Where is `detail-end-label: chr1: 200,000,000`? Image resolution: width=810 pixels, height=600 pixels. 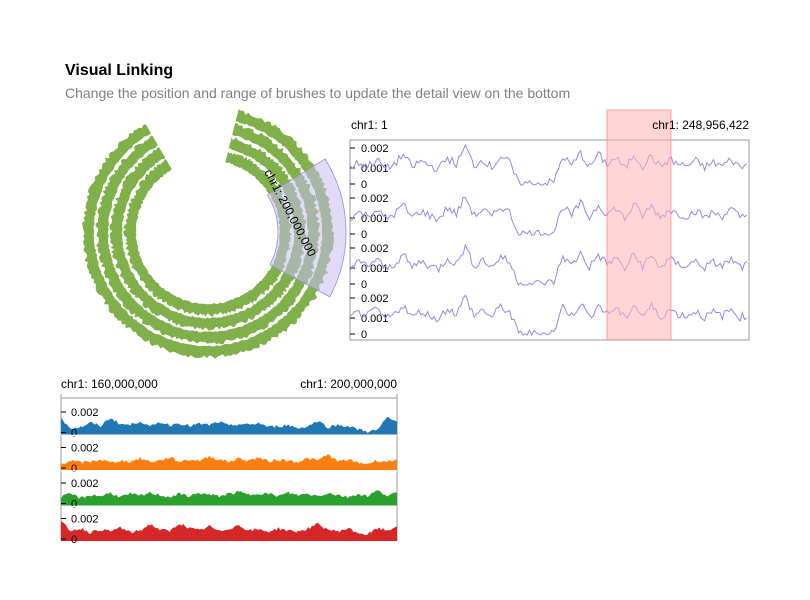 detail-end-label: chr1: 200,000,000 is located at coordinates (348, 384).